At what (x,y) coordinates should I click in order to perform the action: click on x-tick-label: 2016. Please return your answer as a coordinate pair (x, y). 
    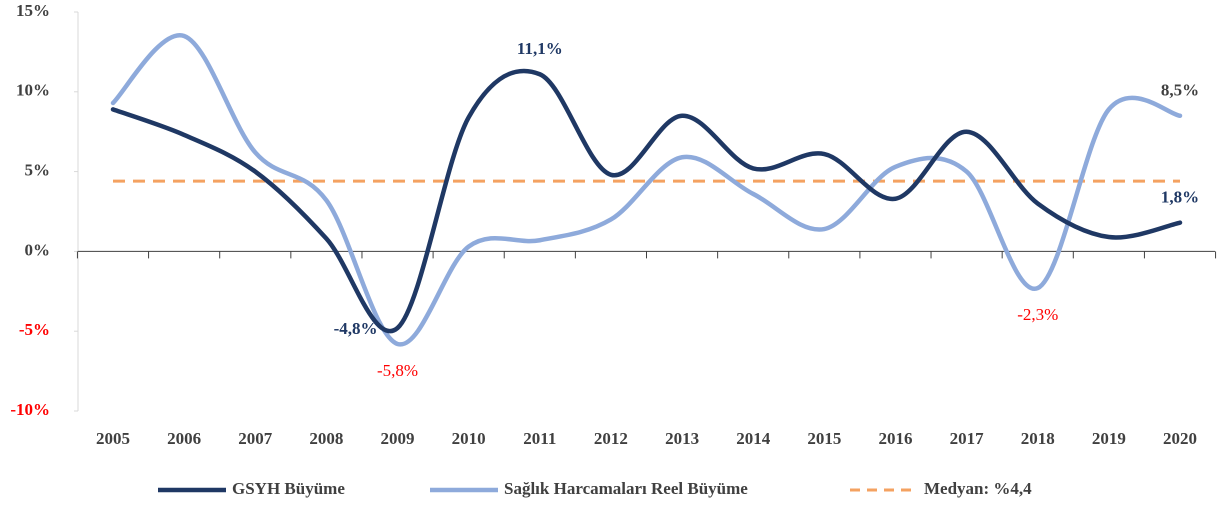
    Looking at the image, I should click on (895, 438).